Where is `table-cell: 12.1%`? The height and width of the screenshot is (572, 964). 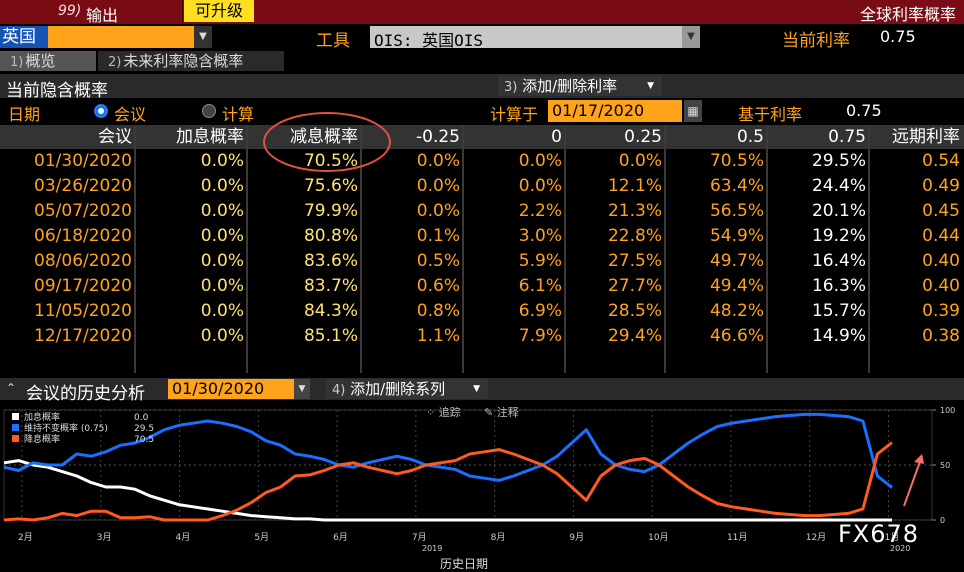 table-cell: 12.1% is located at coordinates (634, 186).